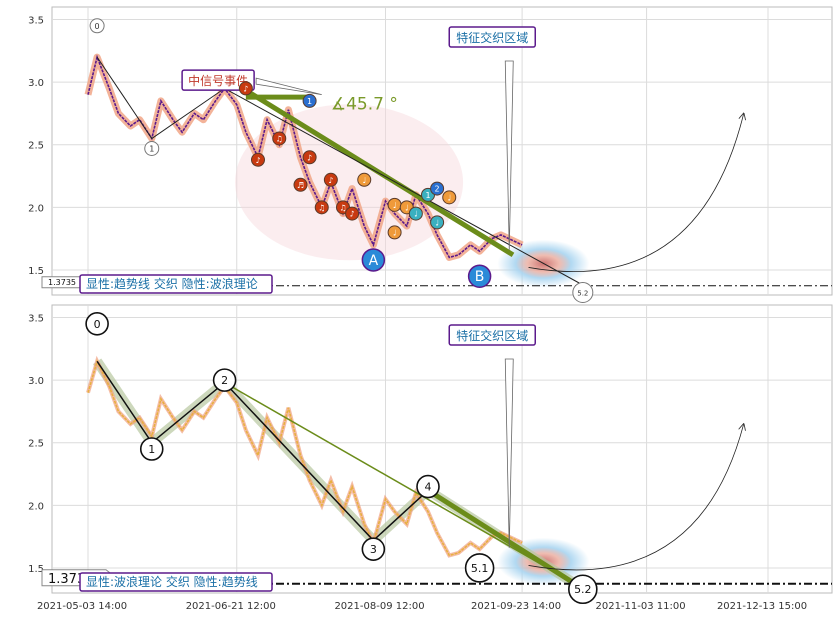 The width and height of the screenshot is (839, 621). Describe the element at coordinates (641, 606) in the screenshot. I see `x-tick-label: 2021-11-03 11:00` at that location.